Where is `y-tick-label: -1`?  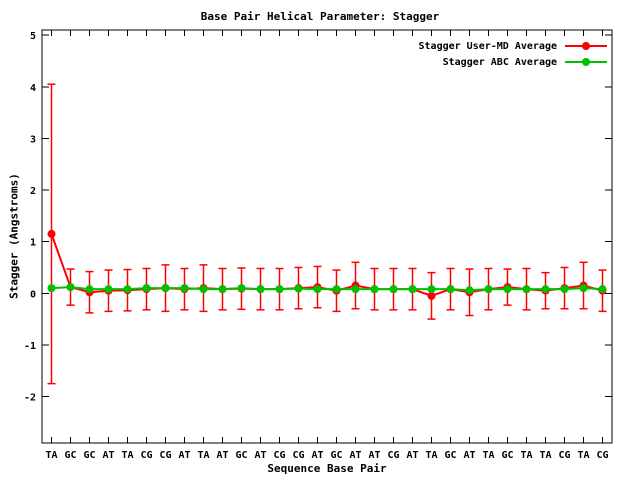 y-tick-label: -1 is located at coordinates (30, 346).